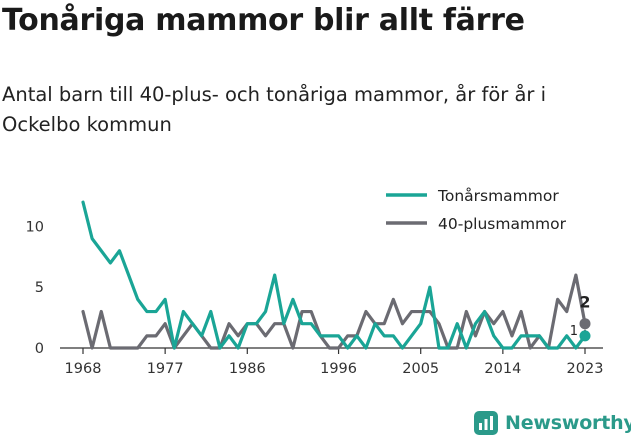  I want to click on end-label-tonarsmammor: 1, so click(574, 331).